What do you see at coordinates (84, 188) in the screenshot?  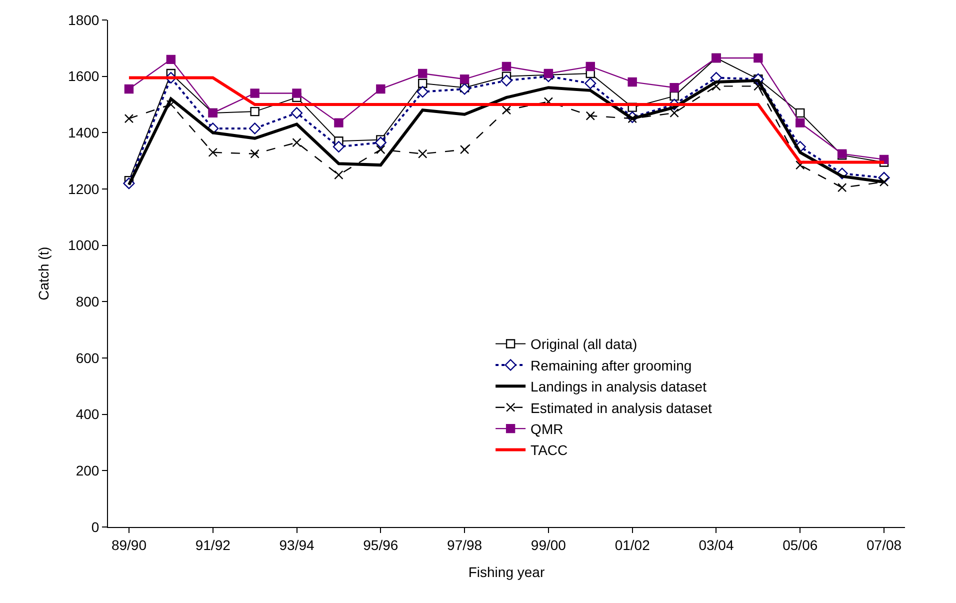 I see `y-tick-label: 1200` at bounding box center [84, 188].